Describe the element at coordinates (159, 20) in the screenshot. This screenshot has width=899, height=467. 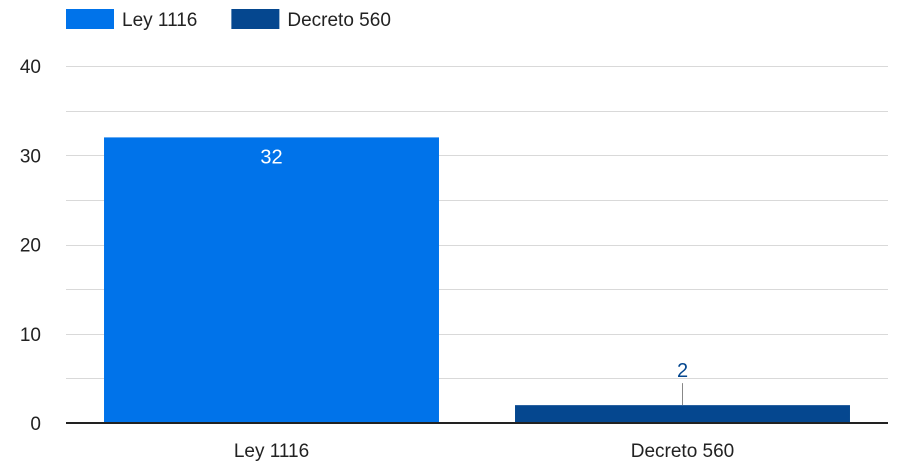
I see `legend-label: Ley 1116` at that location.